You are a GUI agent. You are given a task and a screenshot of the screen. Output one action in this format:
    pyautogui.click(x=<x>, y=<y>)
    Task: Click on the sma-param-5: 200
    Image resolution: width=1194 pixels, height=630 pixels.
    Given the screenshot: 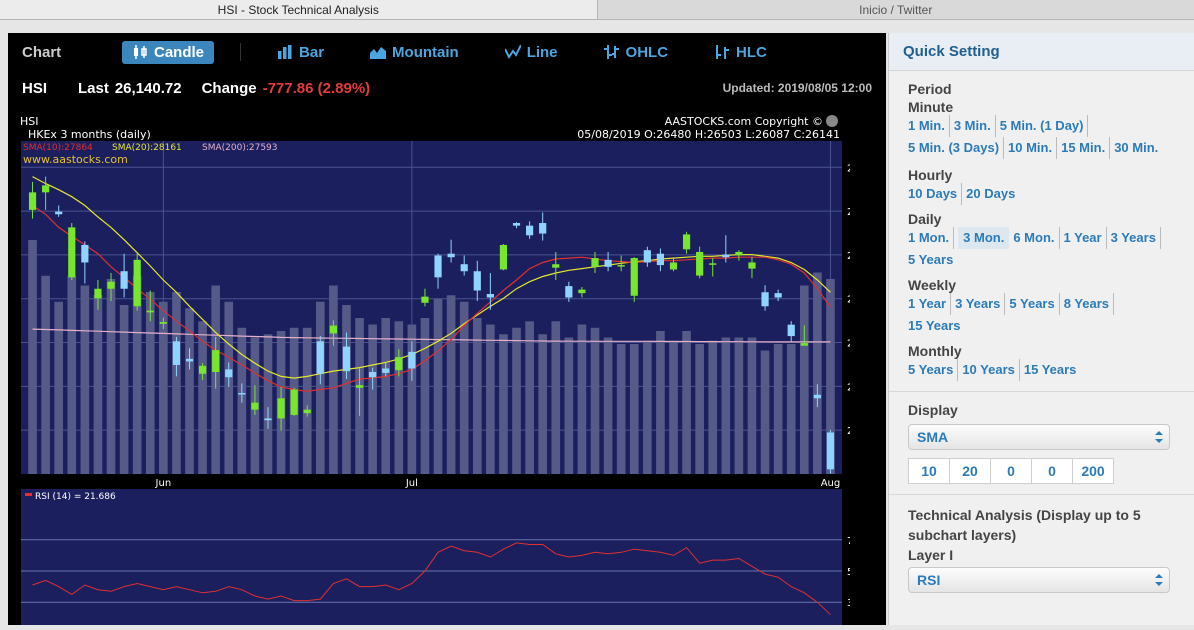 What is the action you would take?
    pyautogui.click(x=1093, y=471)
    